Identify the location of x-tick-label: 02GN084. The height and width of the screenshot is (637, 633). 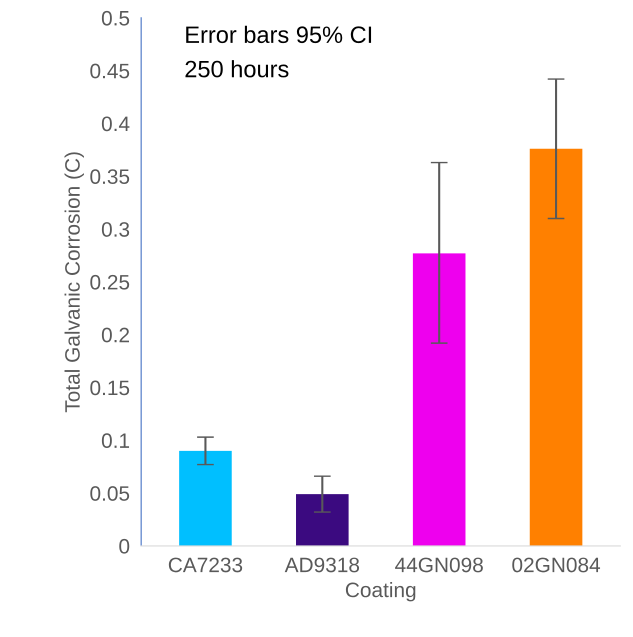
(556, 565).